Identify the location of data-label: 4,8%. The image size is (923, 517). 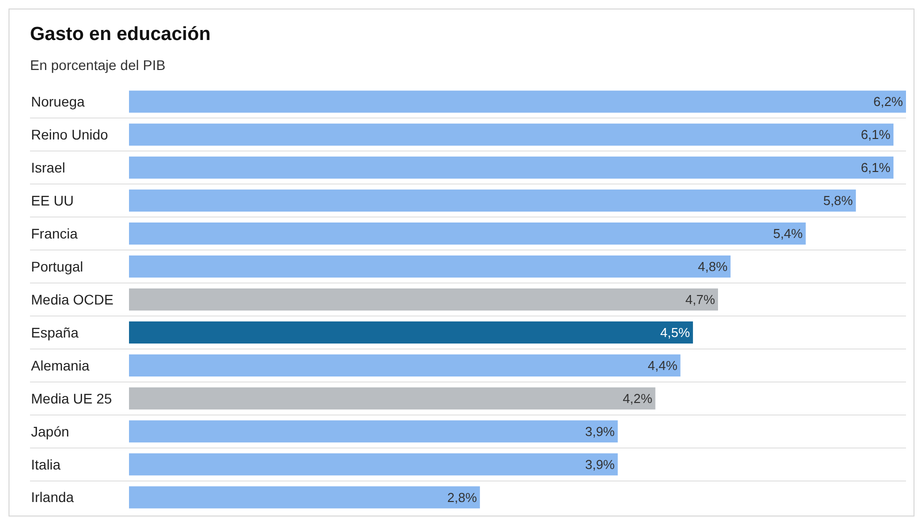
(713, 266).